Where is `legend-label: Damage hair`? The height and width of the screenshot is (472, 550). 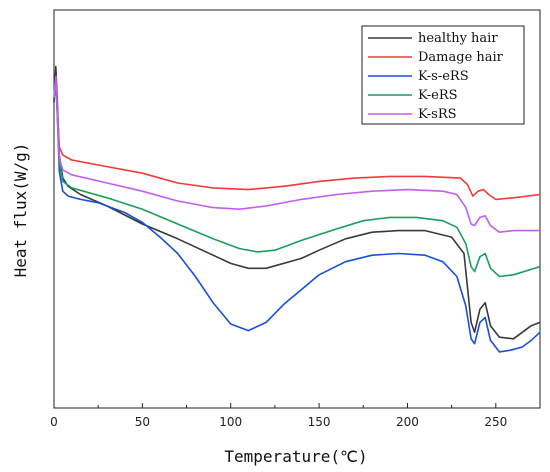 legend-label: Damage hair is located at coordinates (461, 57).